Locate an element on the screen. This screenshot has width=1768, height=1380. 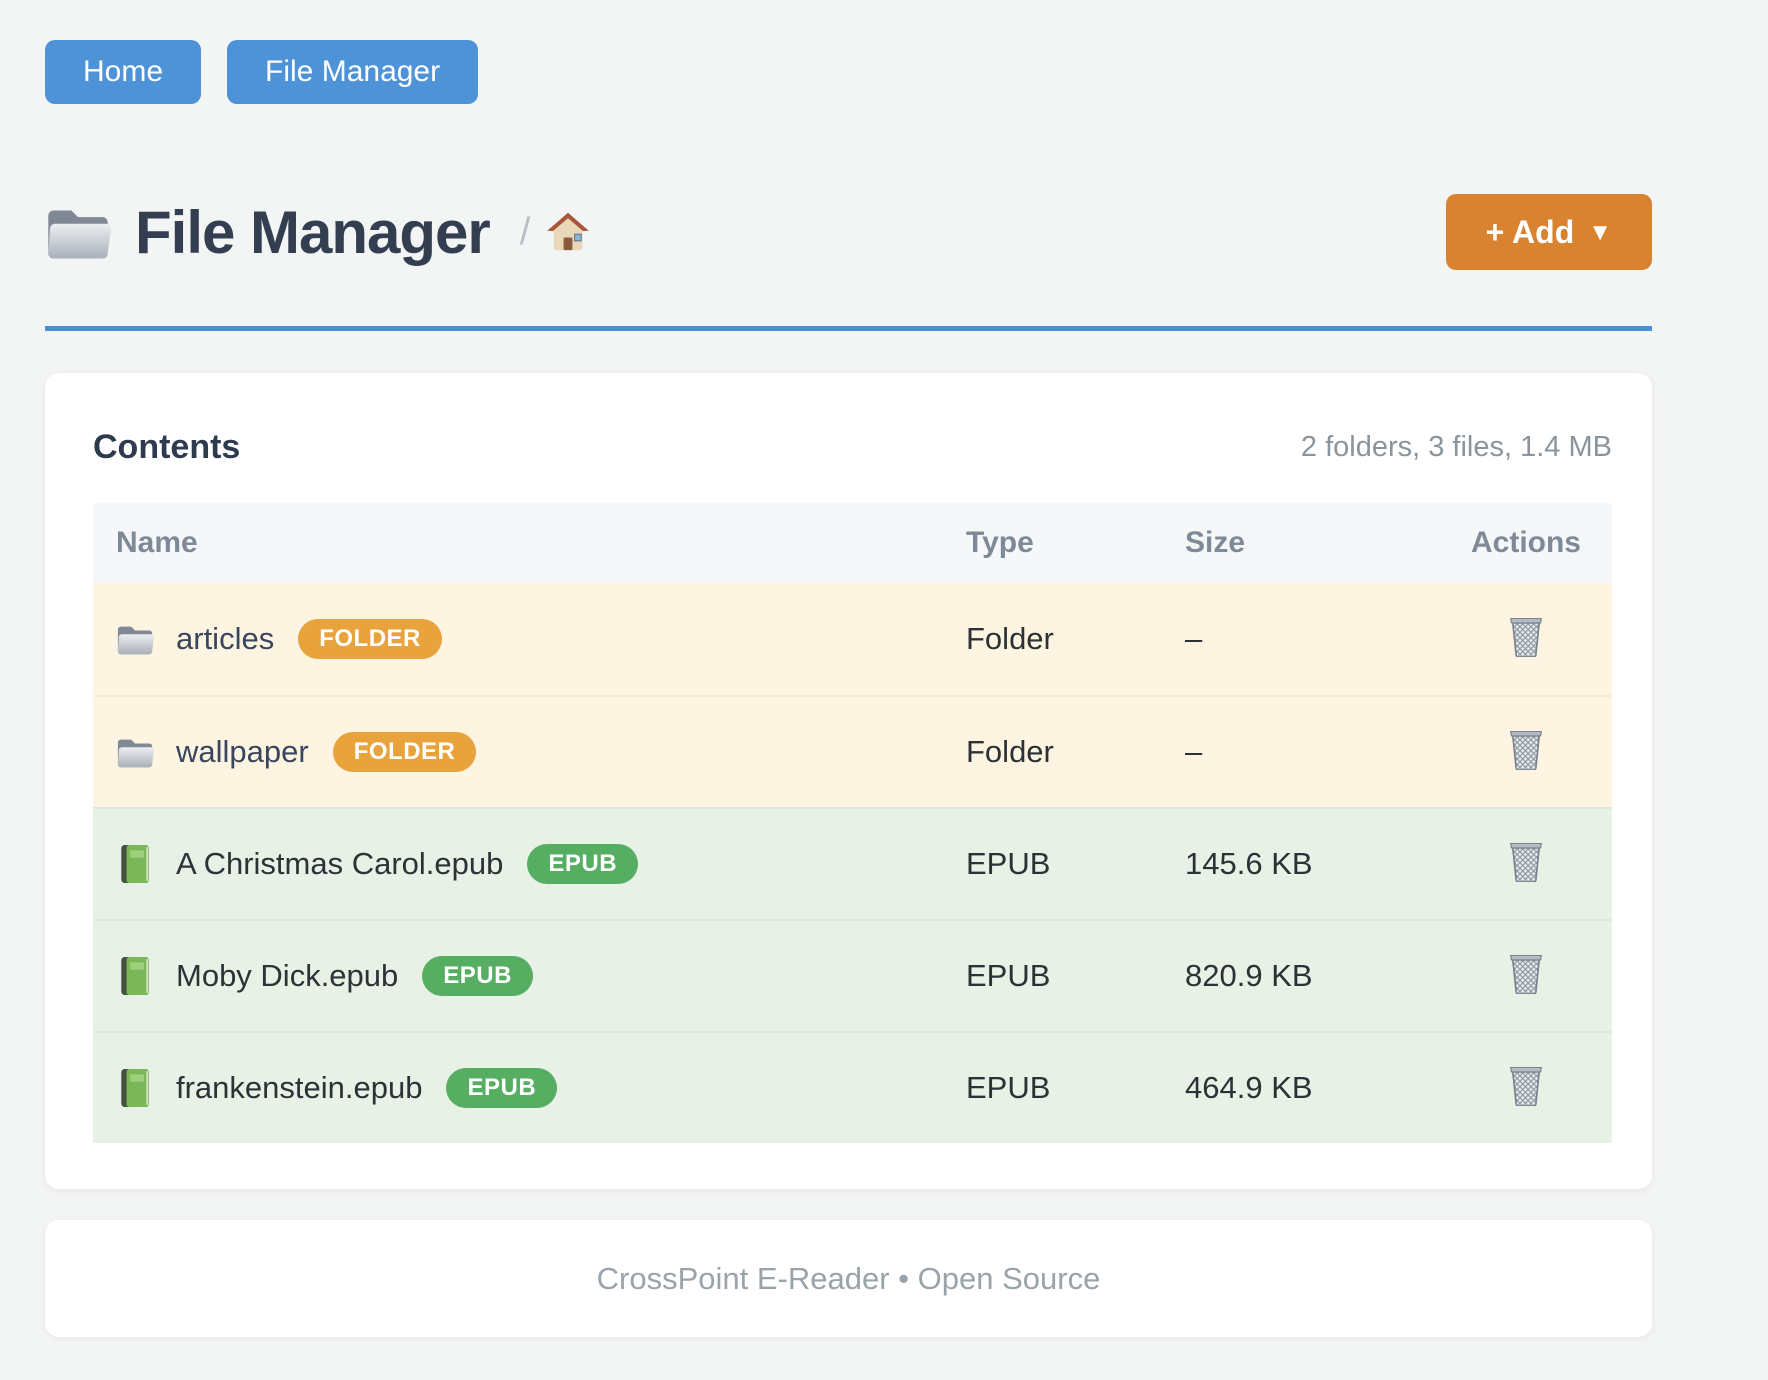
top-nav: Home File Manager is located at coordinates (848, 52).